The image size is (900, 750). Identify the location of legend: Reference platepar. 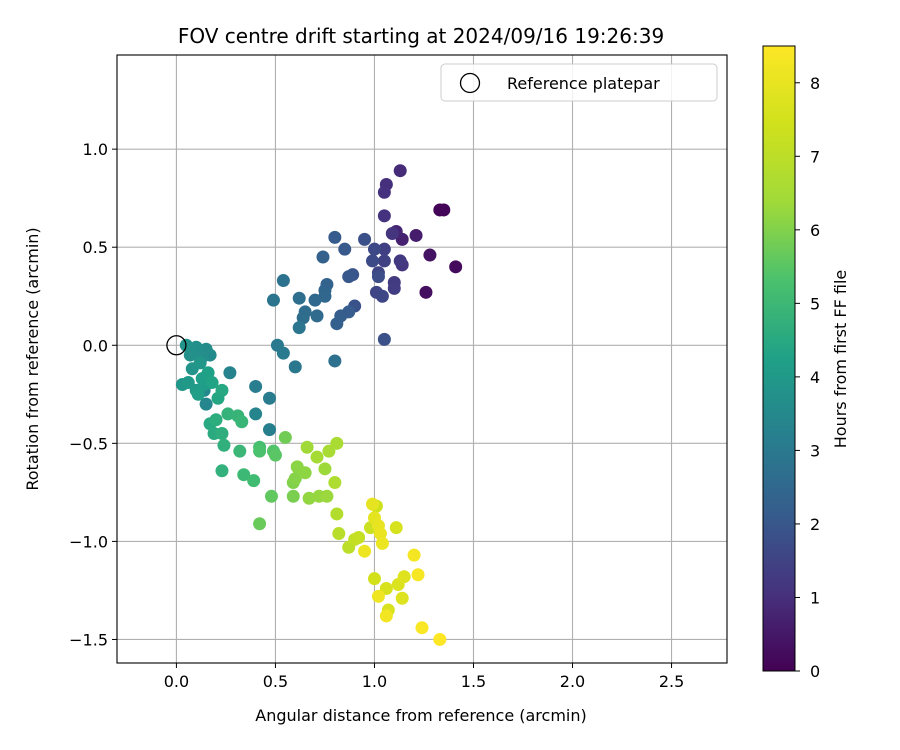
(579, 82).